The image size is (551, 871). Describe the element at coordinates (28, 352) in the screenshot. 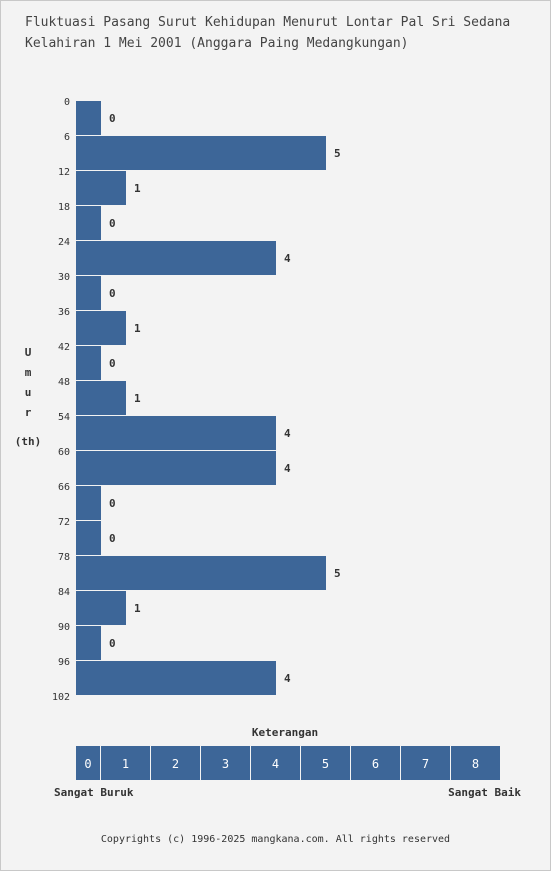

I see `y-axis-label-letter: U` at that location.